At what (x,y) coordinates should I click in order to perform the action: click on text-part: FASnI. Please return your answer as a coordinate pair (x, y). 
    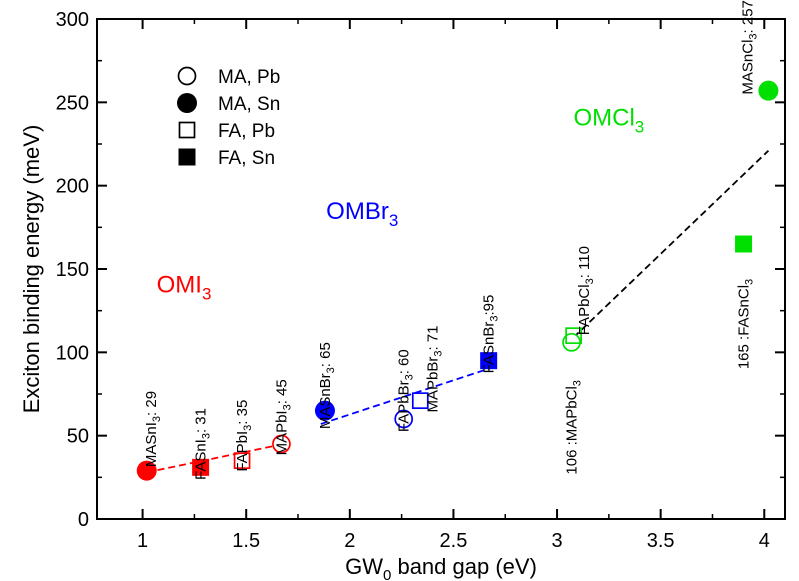
    Looking at the image, I should click on (201, 459).